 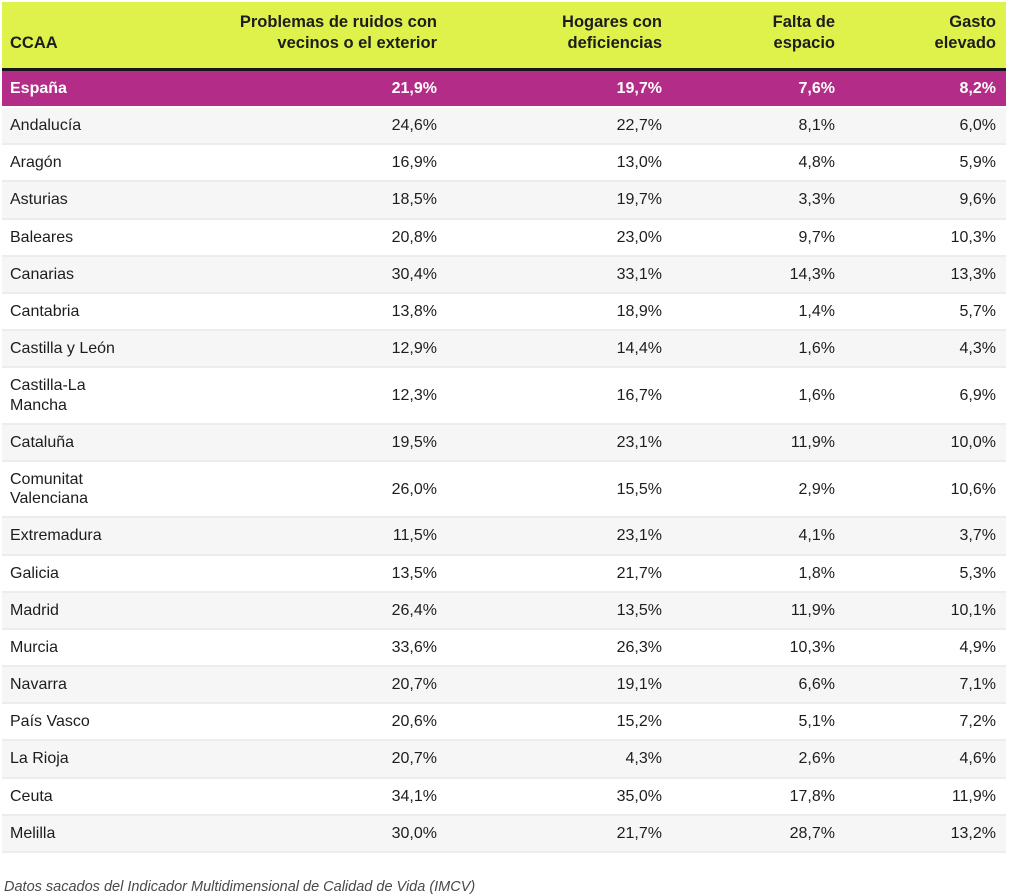 I want to click on value-cell: 15,5%, so click(x=639, y=489).